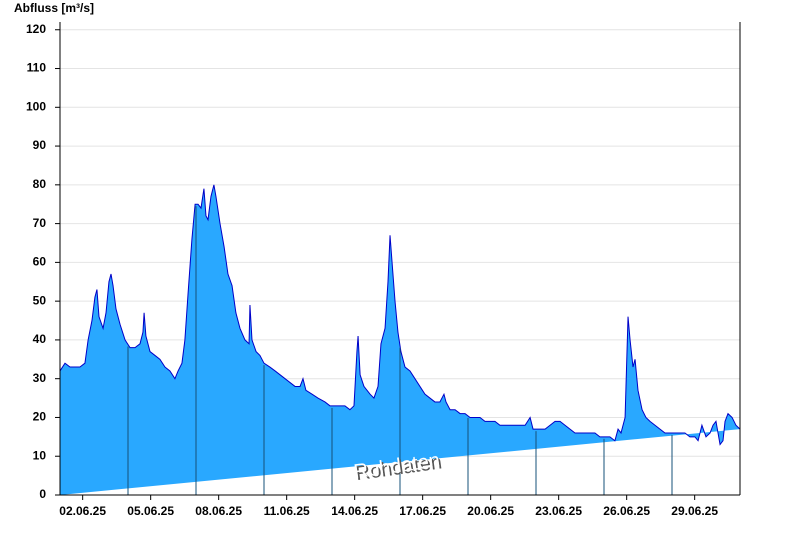 This screenshot has height=555, width=800. I want to click on y-tick-label: 0, so click(42, 494).